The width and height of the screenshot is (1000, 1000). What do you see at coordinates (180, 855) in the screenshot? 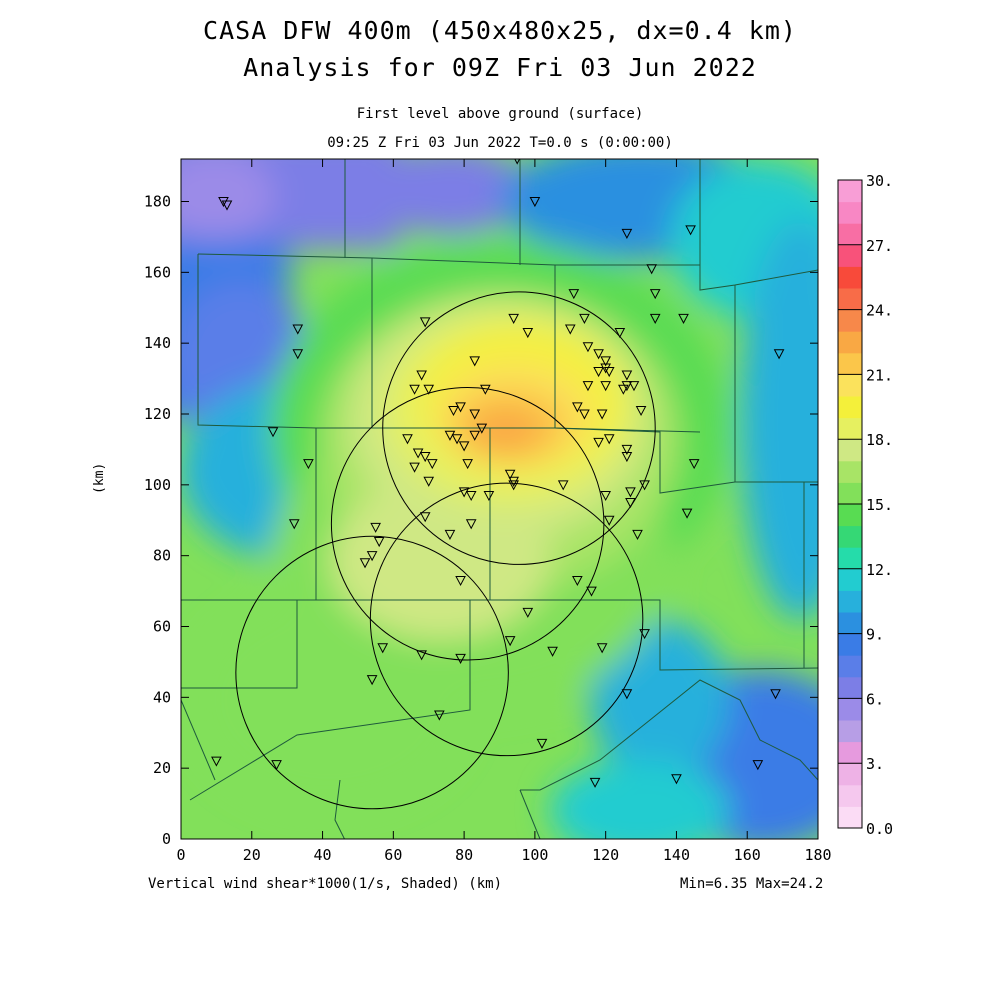
I see `x-tick-label: 0` at bounding box center [180, 855].